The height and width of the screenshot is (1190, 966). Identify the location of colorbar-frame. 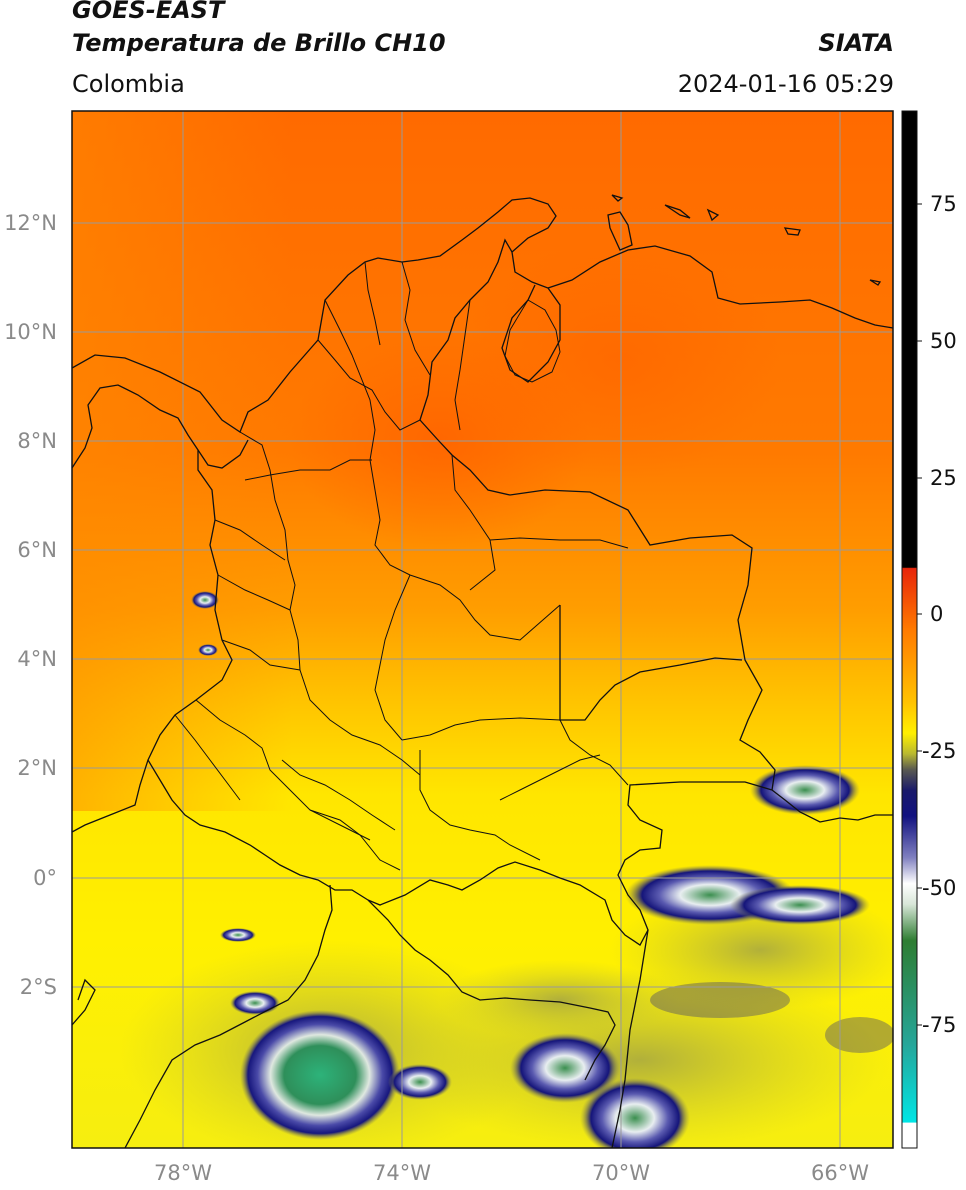
(909, 629).